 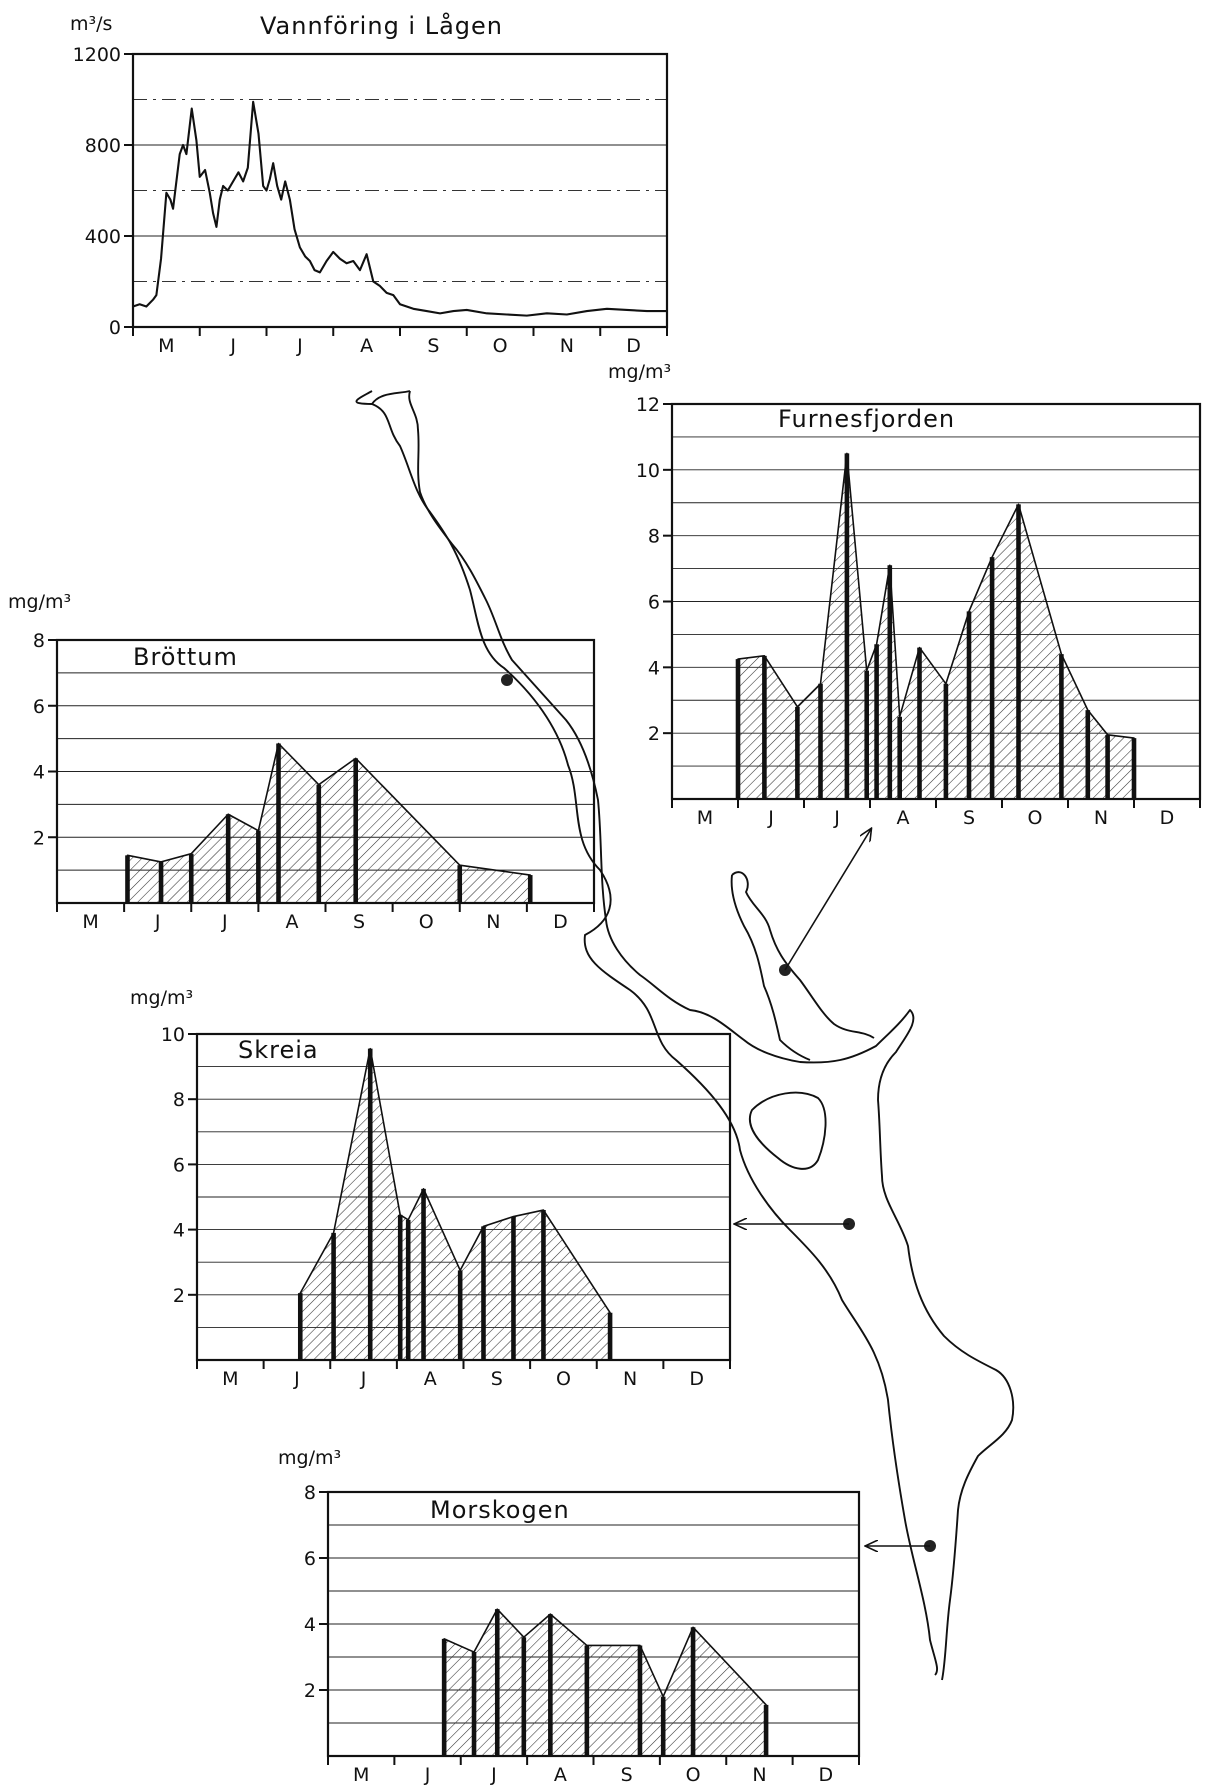 What do you see at coordinates (115, 328) in the screenshot?
I see `y-tick-label: 0` at bounding box center [115, 328].